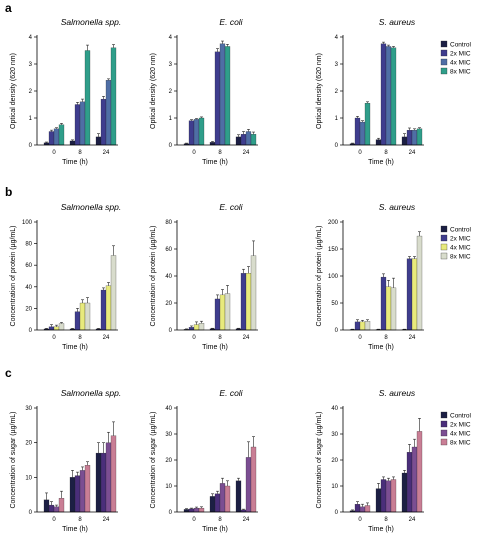  Describe the element at coordinates (153, 91) in the screenshot. I see `y-axis-label: Optical density (620 nm)` at that location.